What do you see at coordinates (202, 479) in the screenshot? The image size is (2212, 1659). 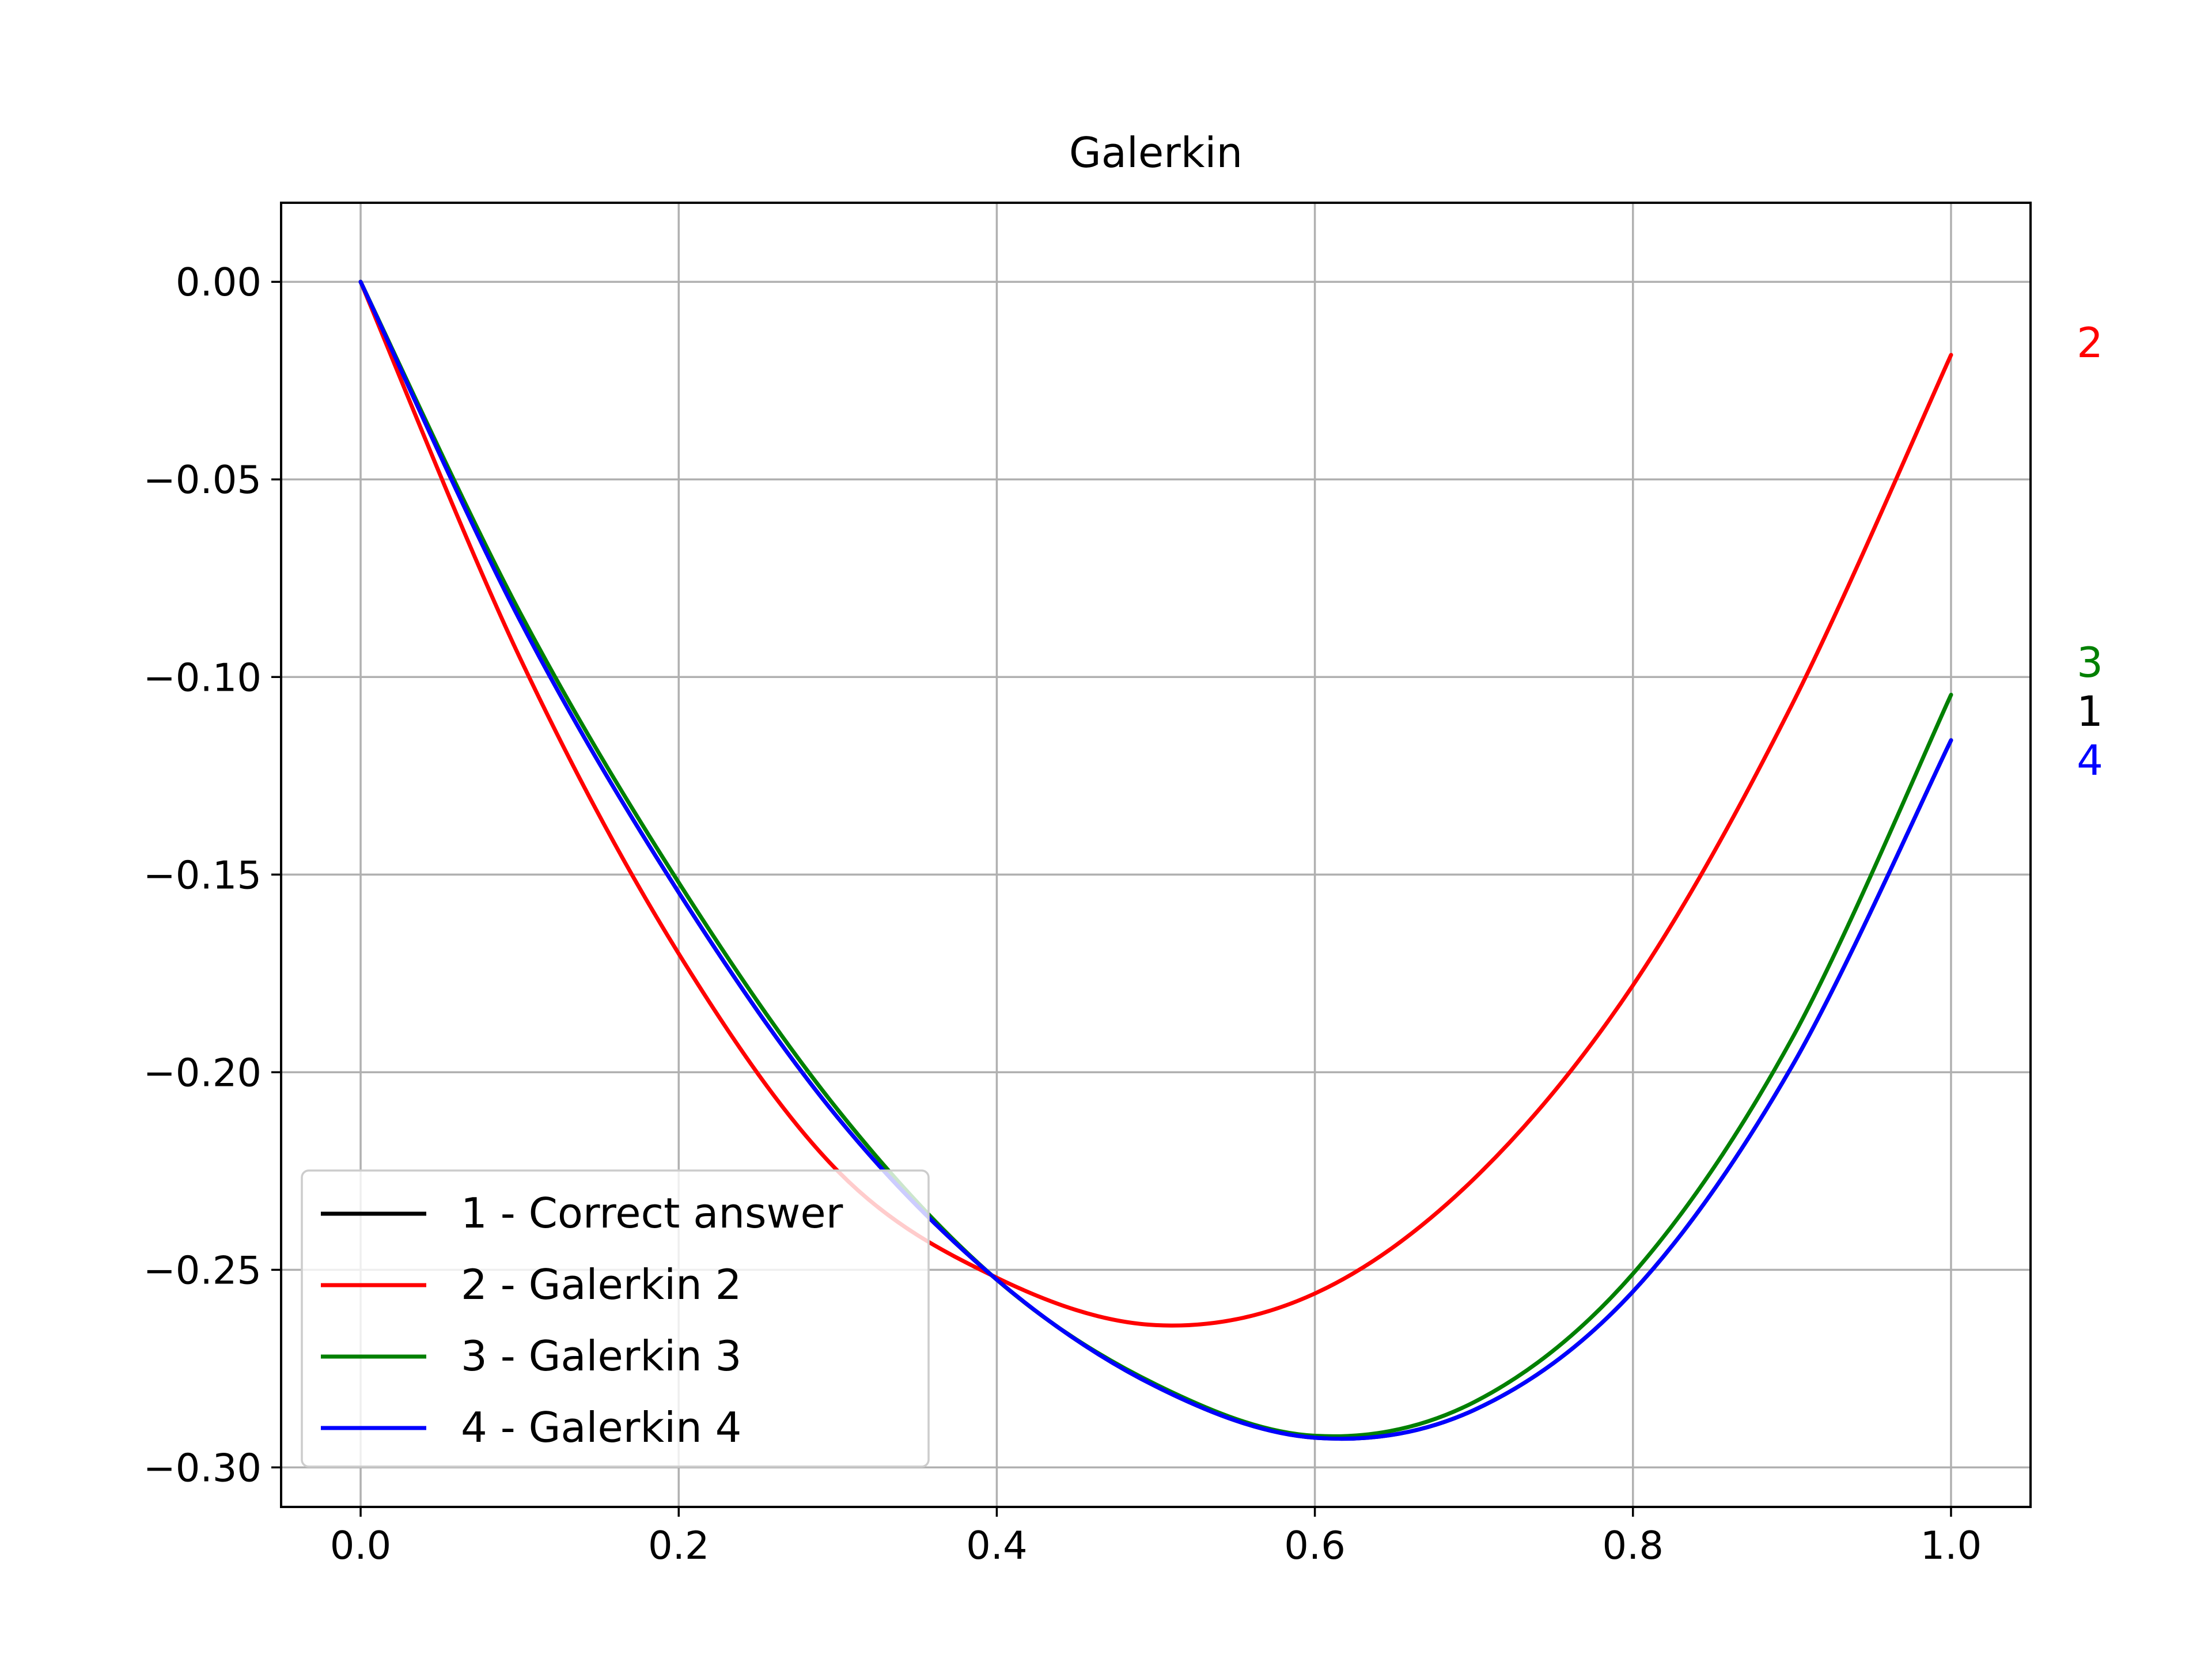 I see `y-tick-label: −0.05` at bounding box center [202, 479].